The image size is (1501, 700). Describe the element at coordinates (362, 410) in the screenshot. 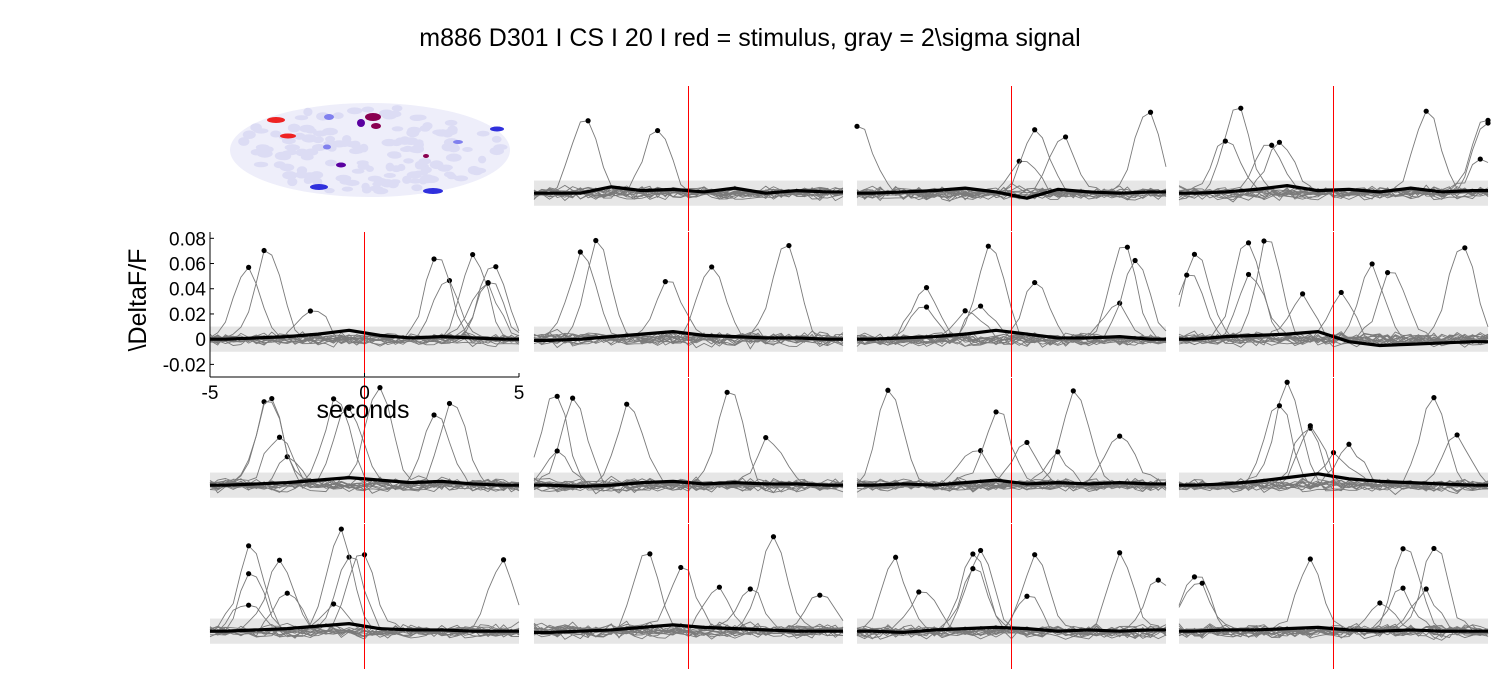

I see `x-axis-label: seconds` at that location.